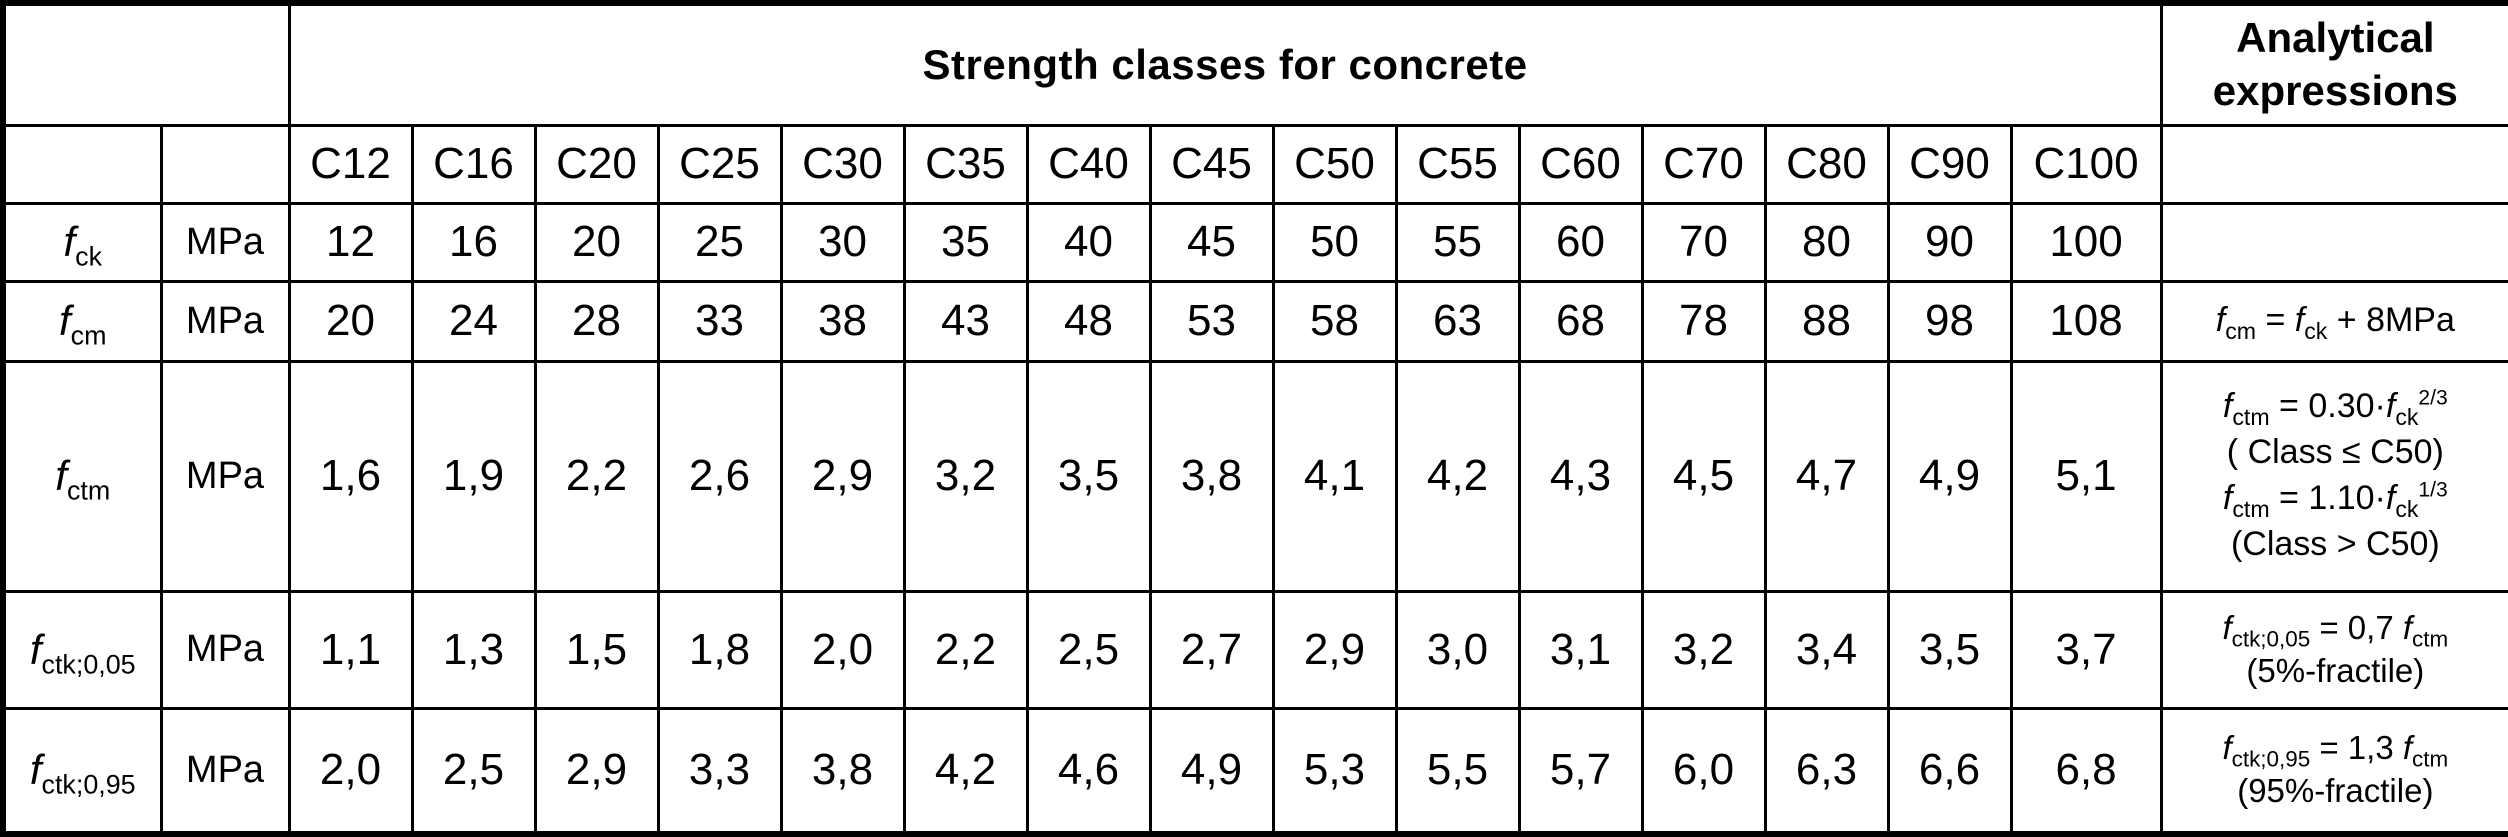  I want to click on analytical-header-line1: Analytical, so click(2335, 38).